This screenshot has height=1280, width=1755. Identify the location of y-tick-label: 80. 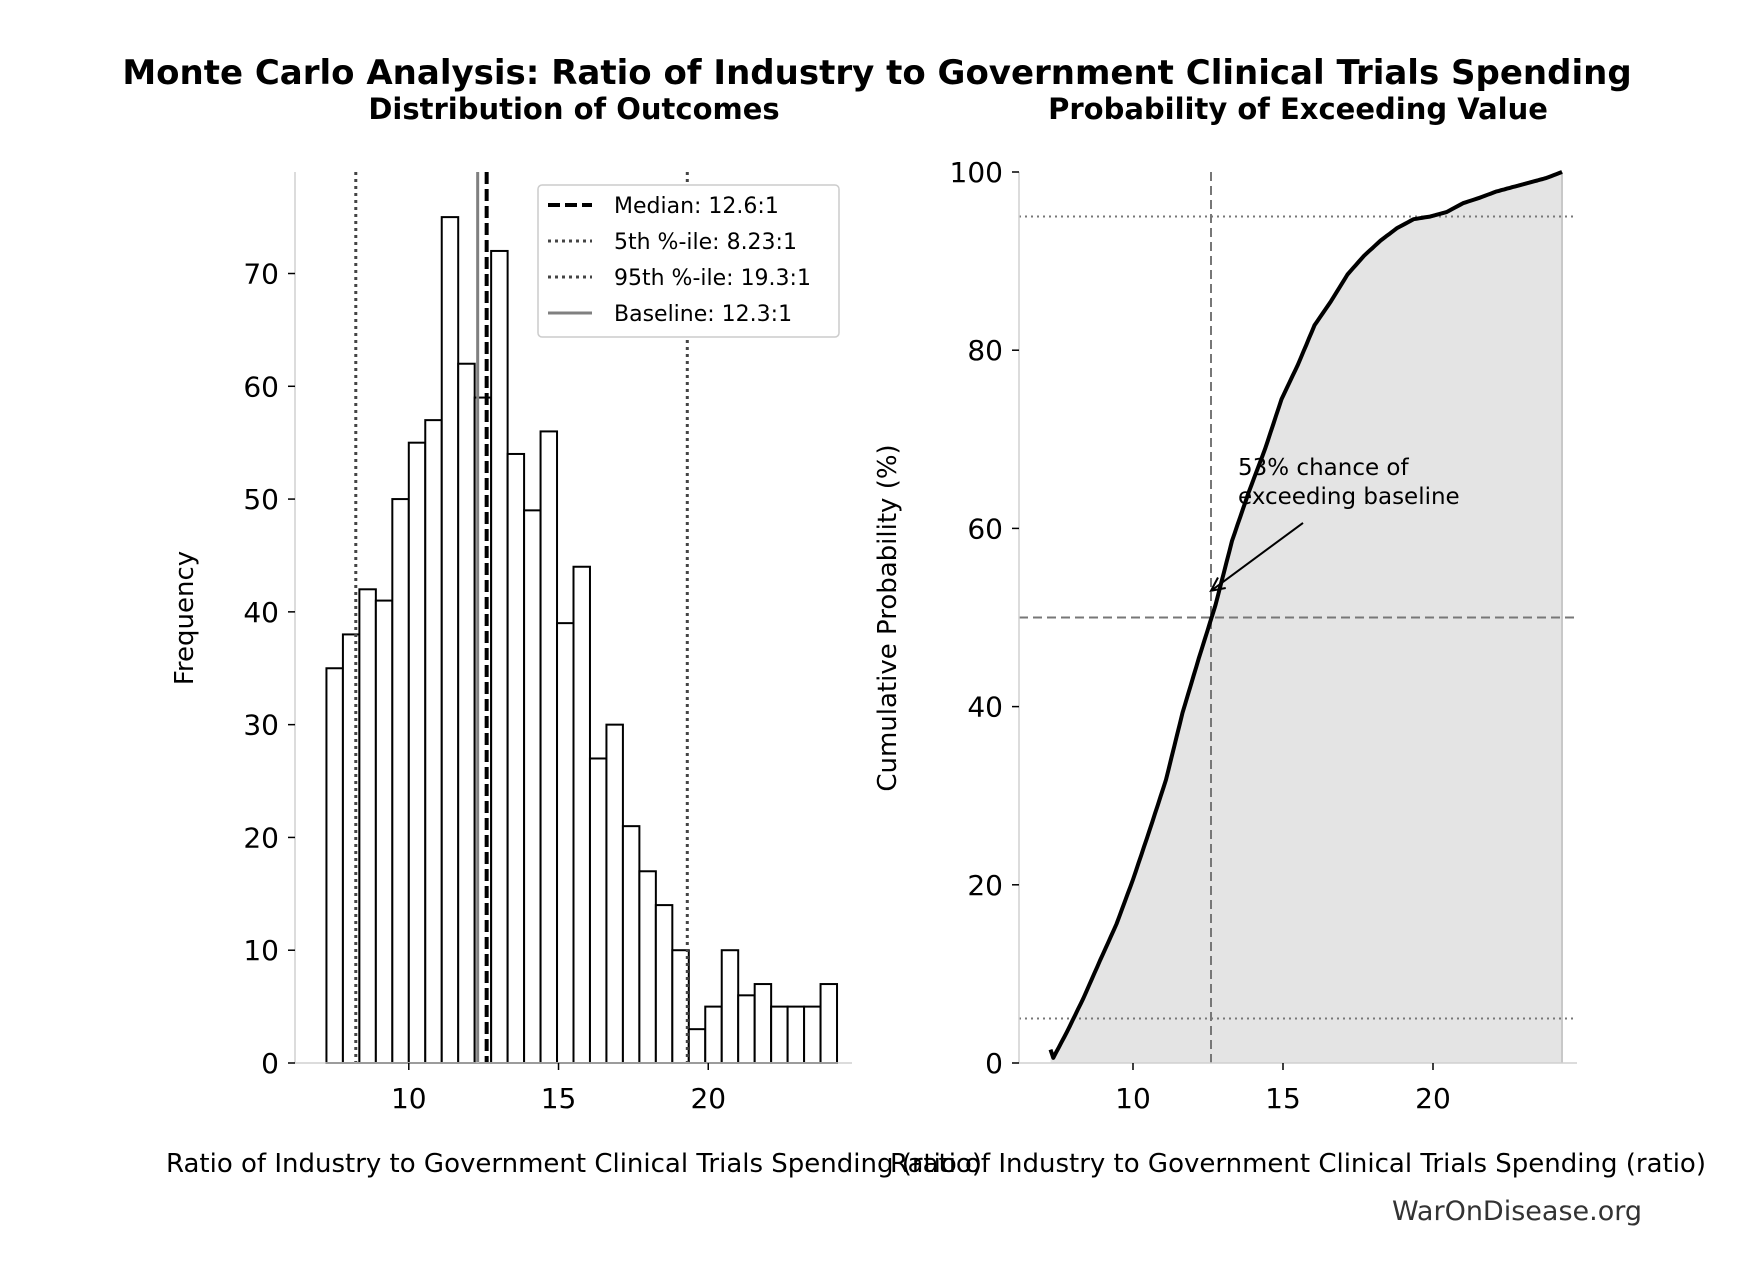
(985, 350).